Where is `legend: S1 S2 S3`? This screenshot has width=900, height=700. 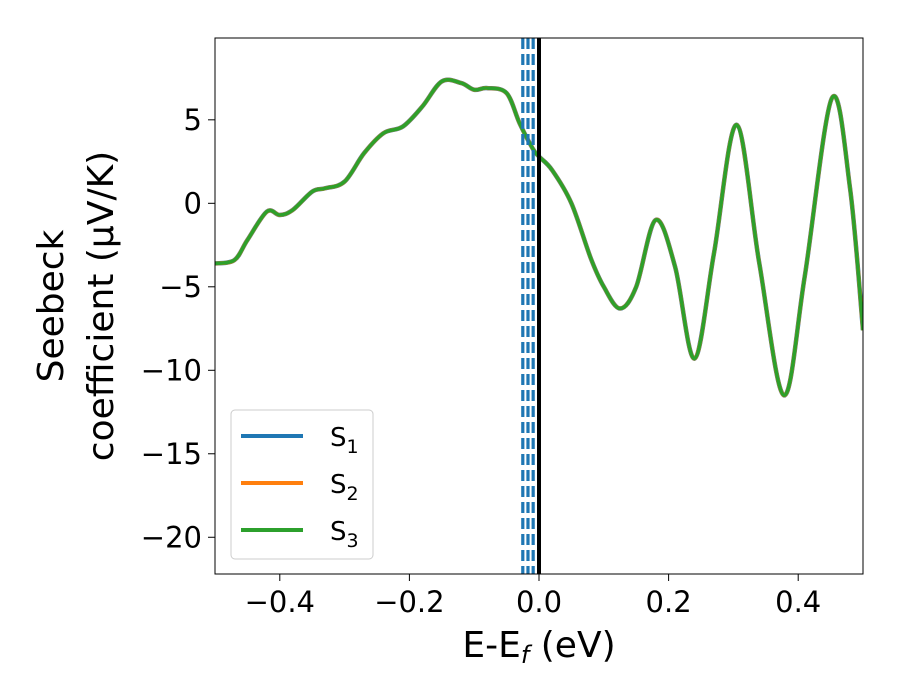 legend: S1 S2 S3 is located at coordinates (302, 484).